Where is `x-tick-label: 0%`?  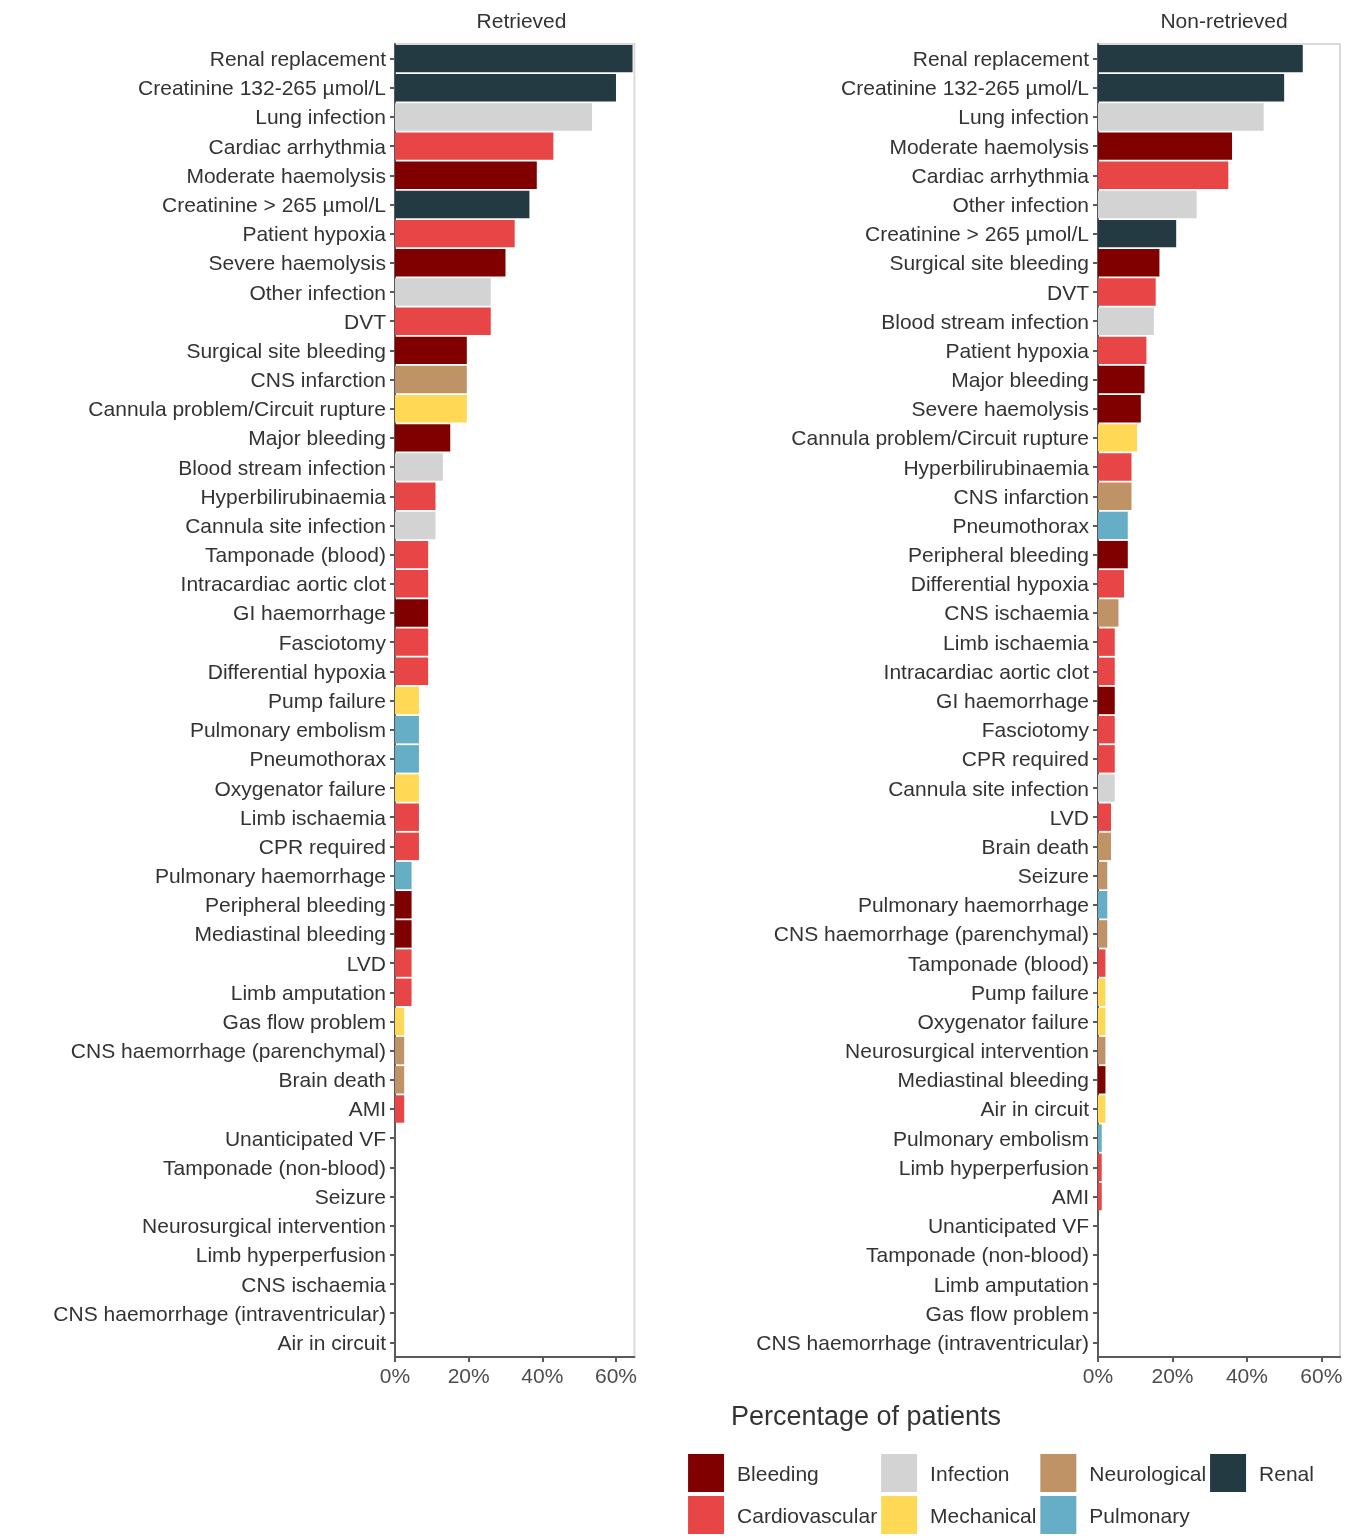 x-tick-label: 0% is located at coordinates (395, 1375).